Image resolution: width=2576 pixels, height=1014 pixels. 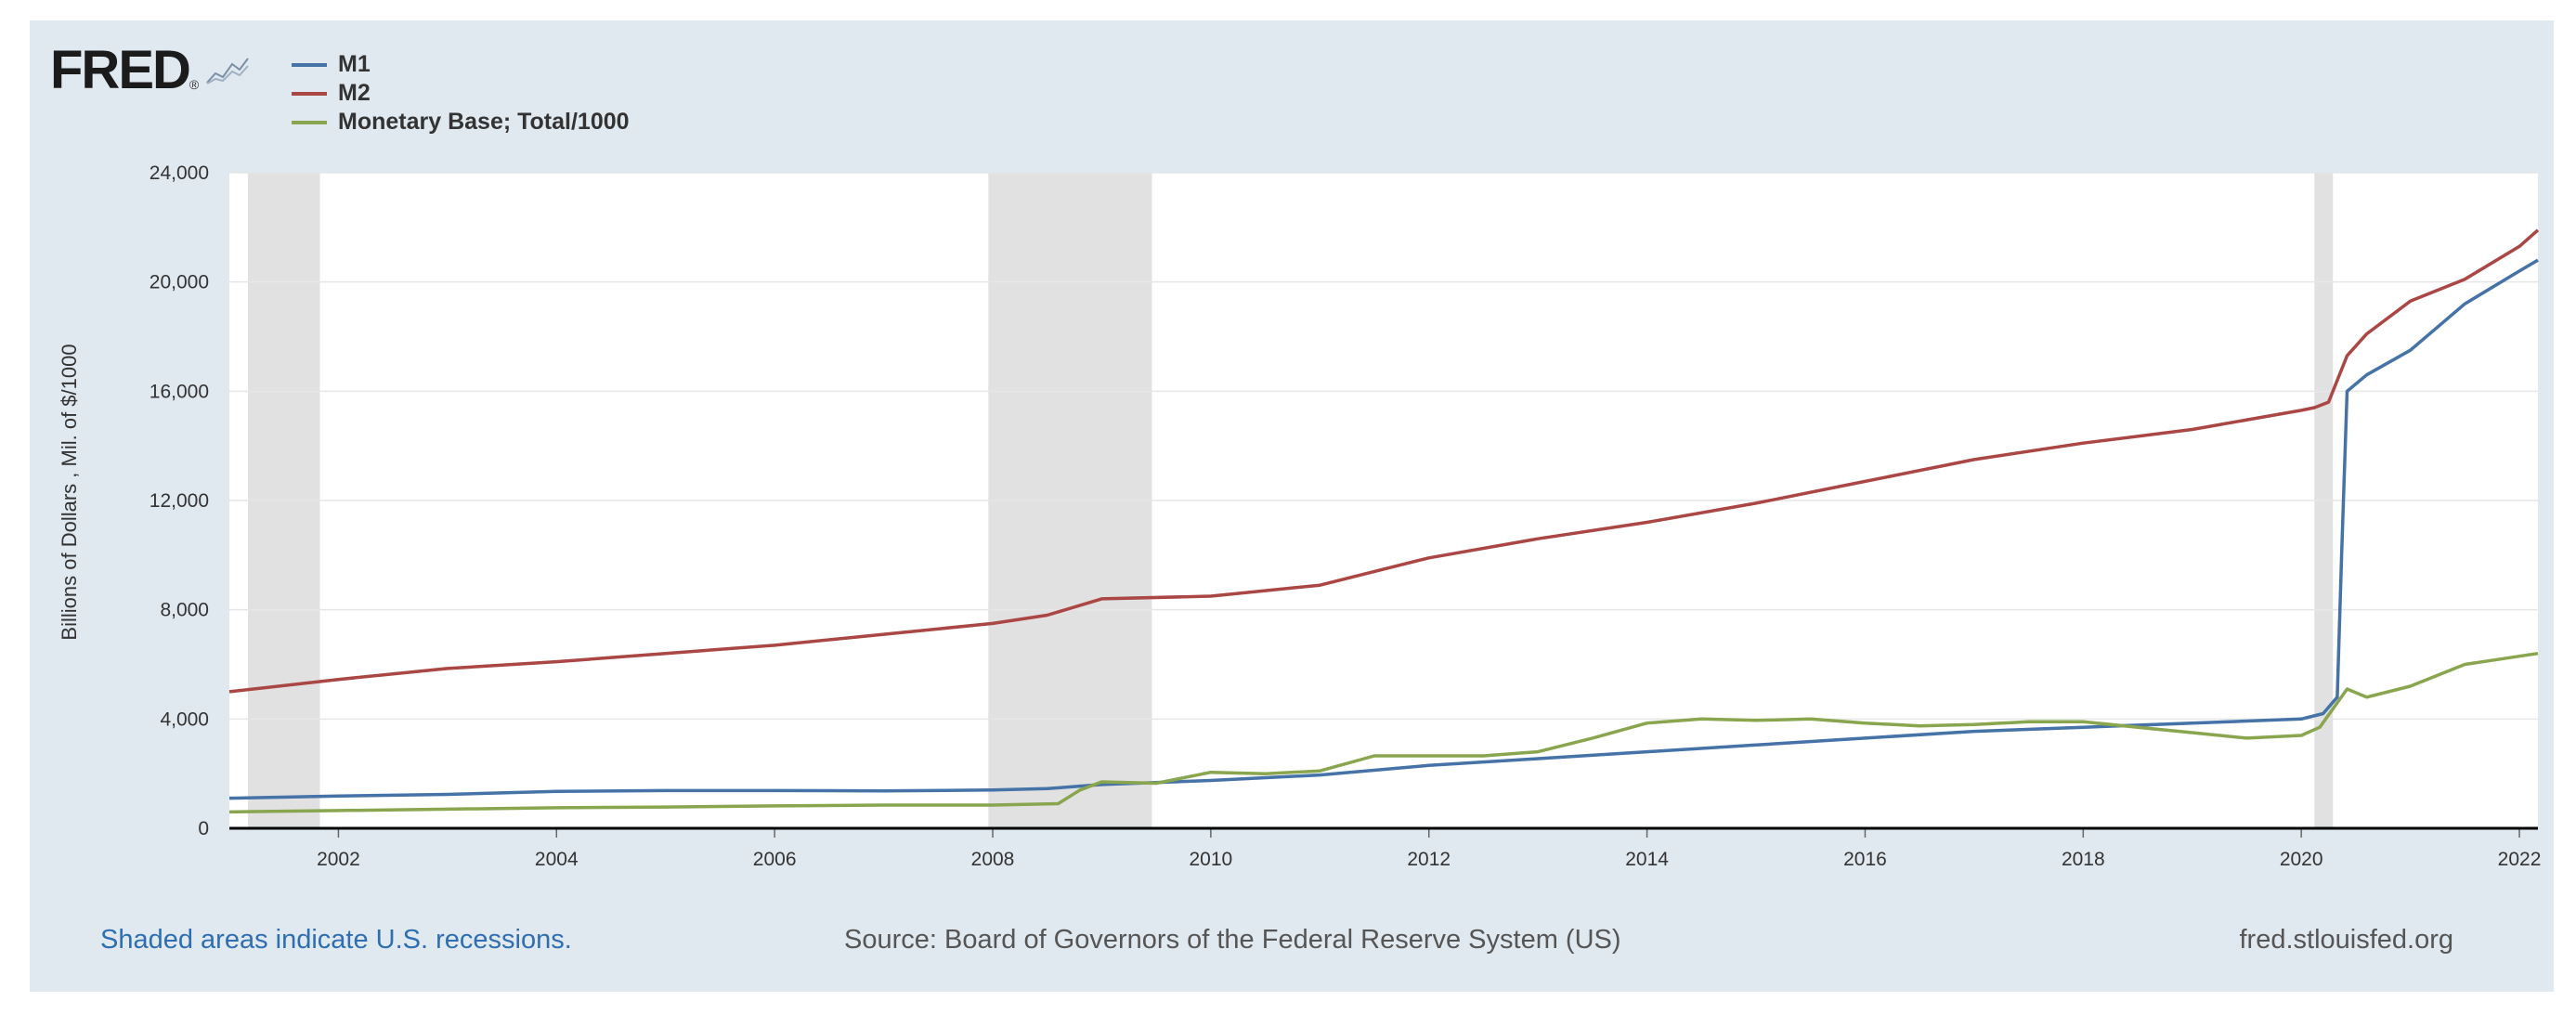 I want to click on y-tick-label: 20,000, so click(x=179, y=282).